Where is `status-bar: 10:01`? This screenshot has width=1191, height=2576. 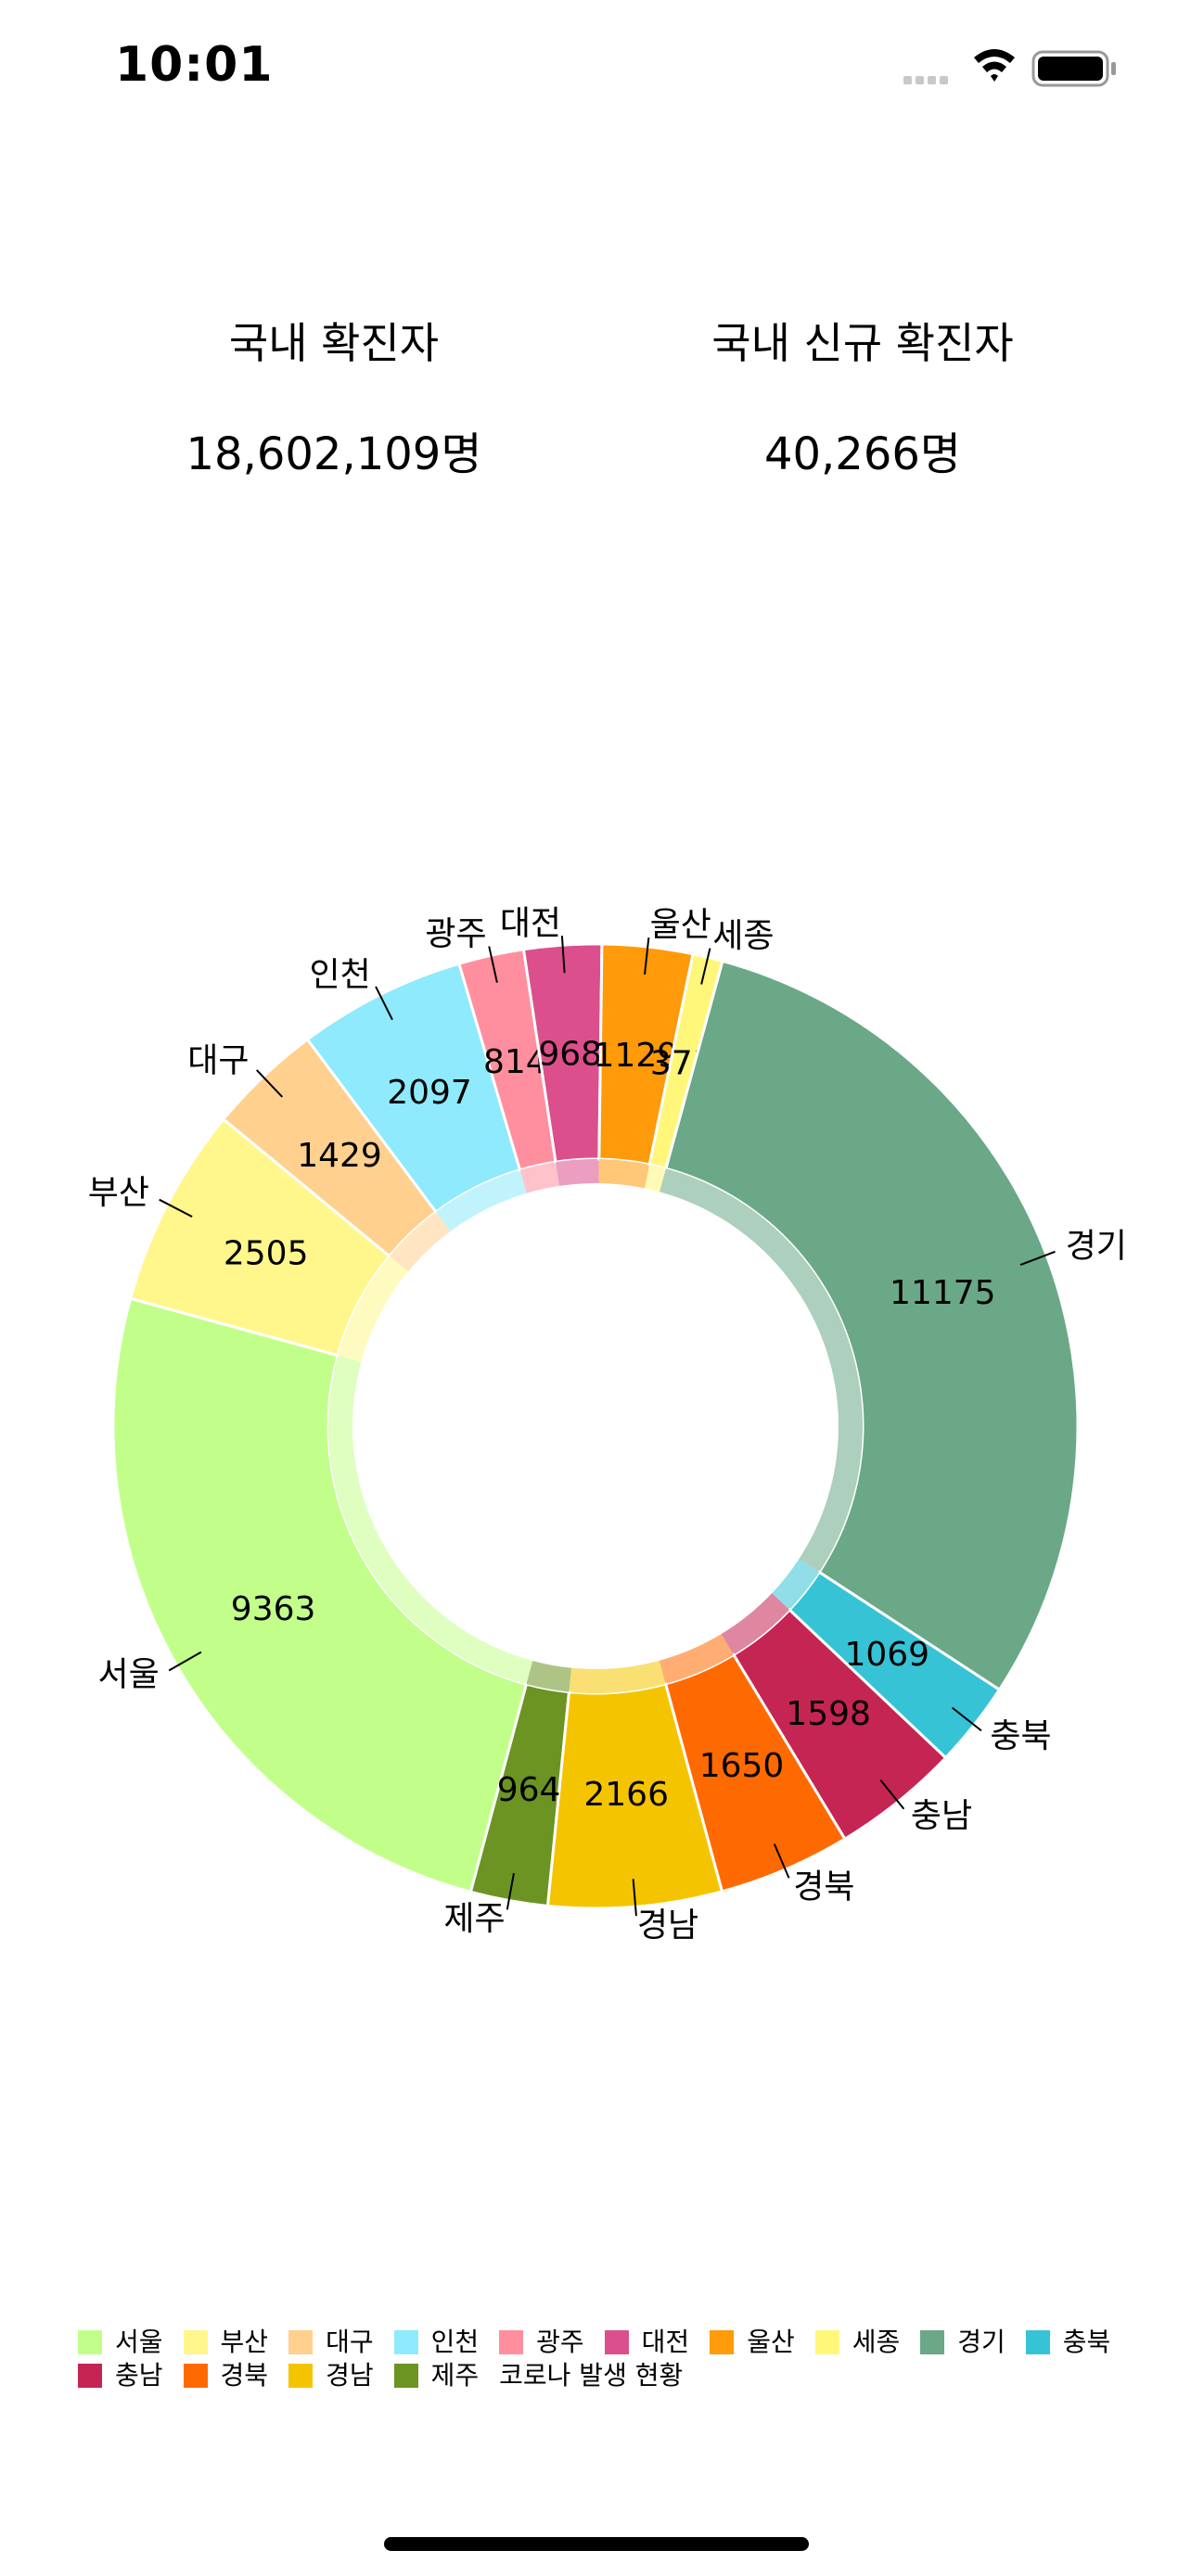 status-bar: 10:01 is located at coordinates (595, 65).